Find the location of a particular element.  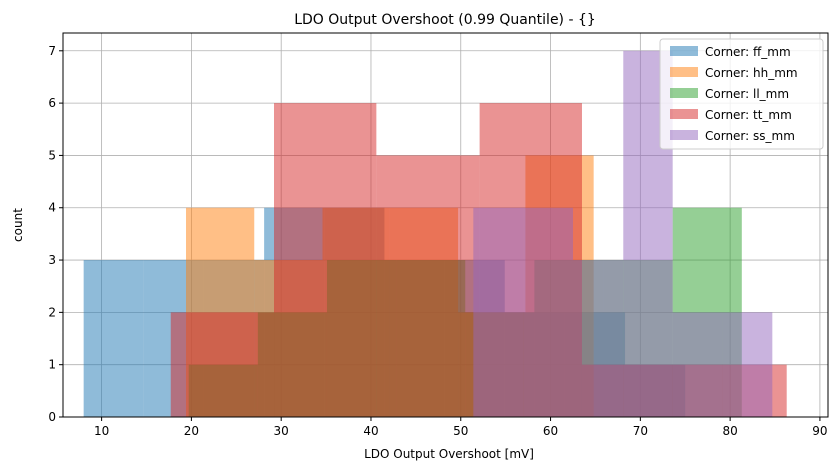

y-tick-label: 3 is located at coordinates (52, 260).